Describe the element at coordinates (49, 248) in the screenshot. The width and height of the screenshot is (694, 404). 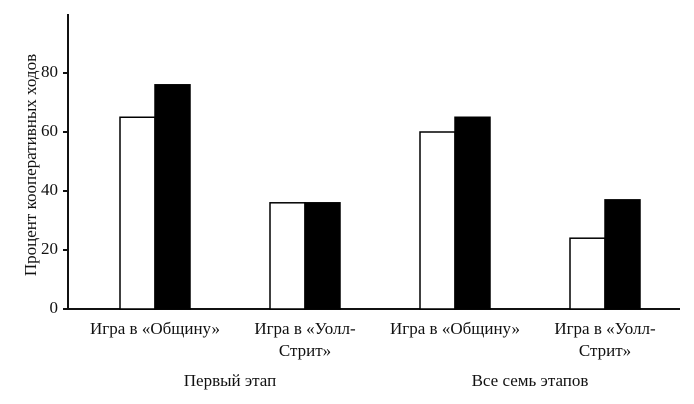
I see `y-tick-label: 20` at that location.